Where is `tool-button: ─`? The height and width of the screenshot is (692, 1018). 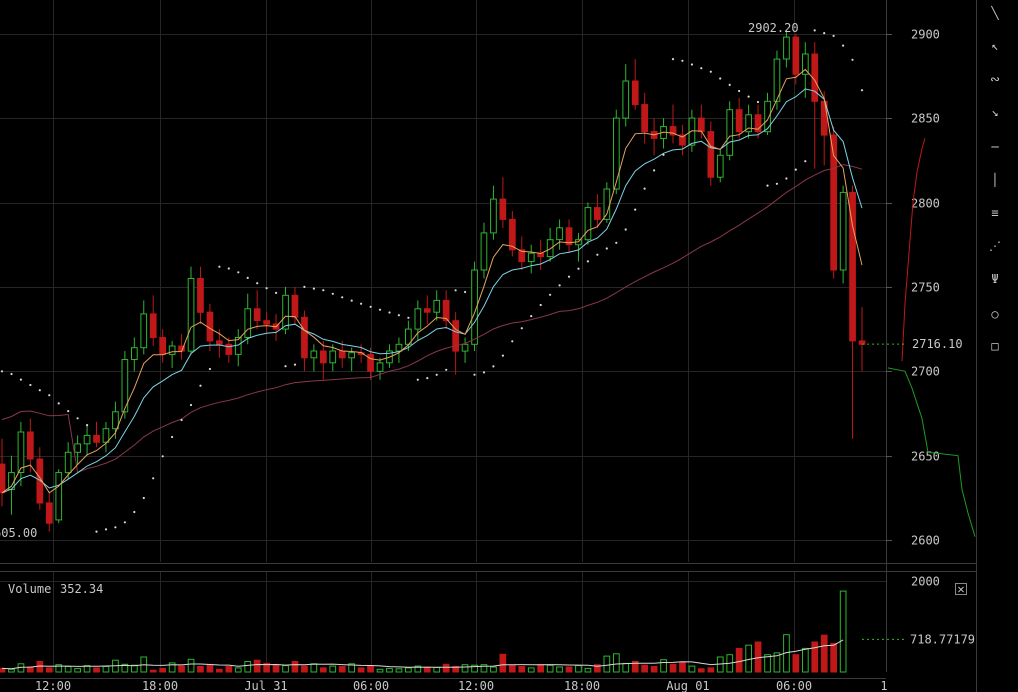 tool-button: ─ is located at coordinates (995, 148).